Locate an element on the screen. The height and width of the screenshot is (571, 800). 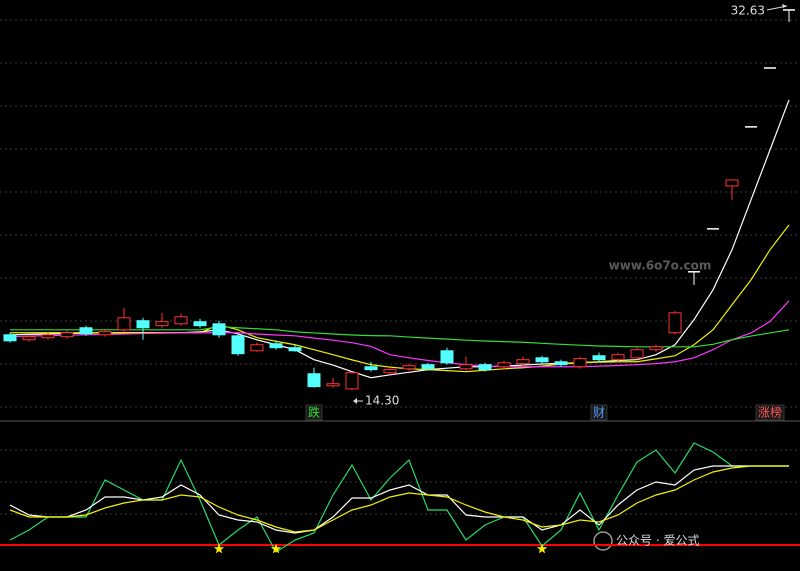
watermark: 公众号 · 爱公式 is located at coordinates (657, 541).